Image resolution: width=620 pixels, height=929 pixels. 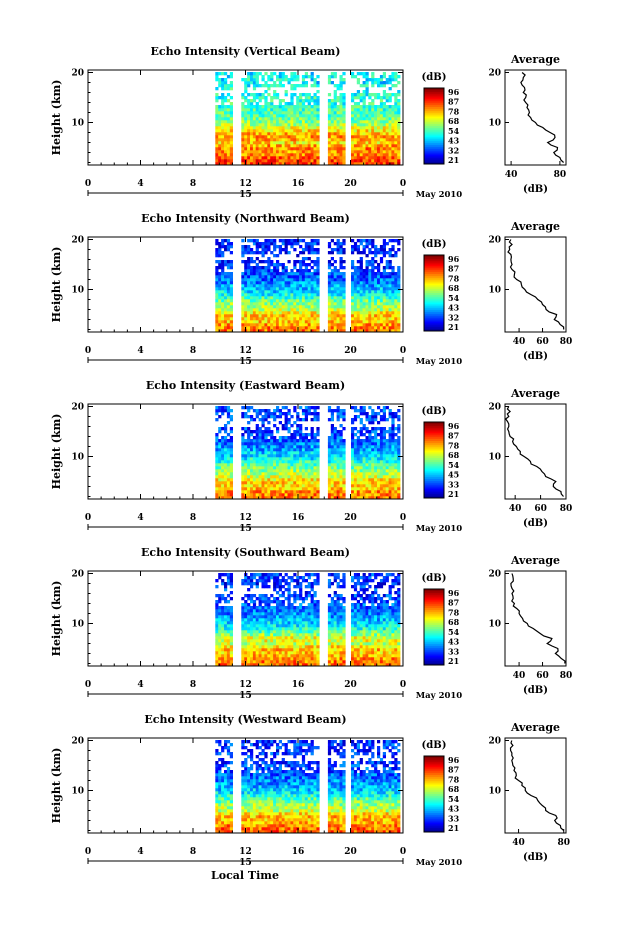 I want to click on x-tick-label: 0, so click(x=88, y=351).